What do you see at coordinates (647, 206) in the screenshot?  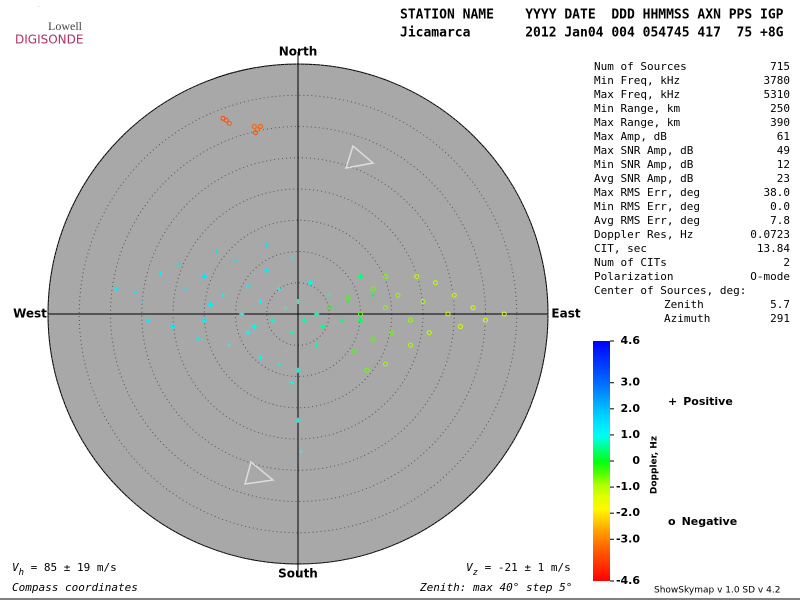 I see `stat-label: Min RMS Err, deg` at bounding box center [647, 206].